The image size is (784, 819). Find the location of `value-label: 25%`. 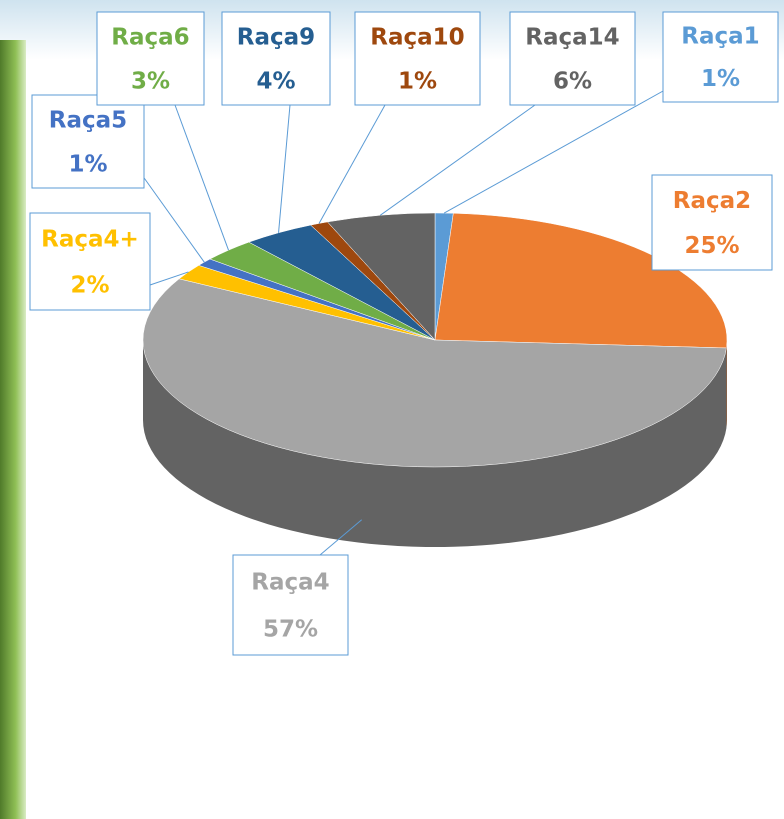

value-label: 25% is located at coordinates (711, 246).